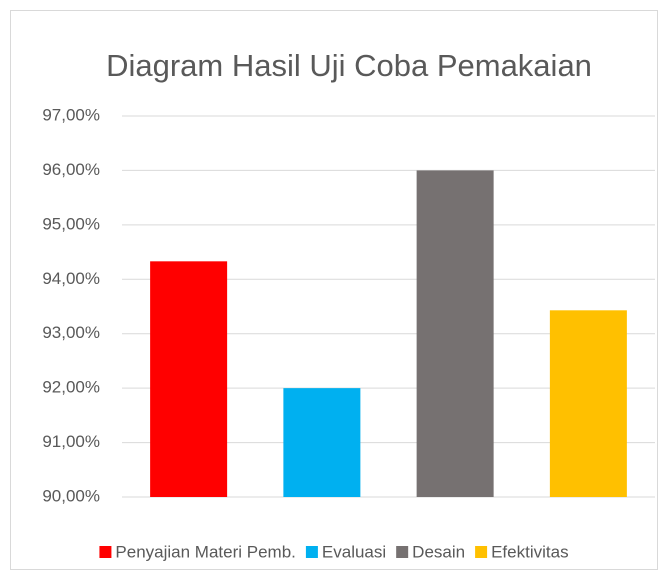 Image resolution: width=668 pixels, height=580 pixels. I want to click on y-tick-label: 91,00%, so click(71, 441).